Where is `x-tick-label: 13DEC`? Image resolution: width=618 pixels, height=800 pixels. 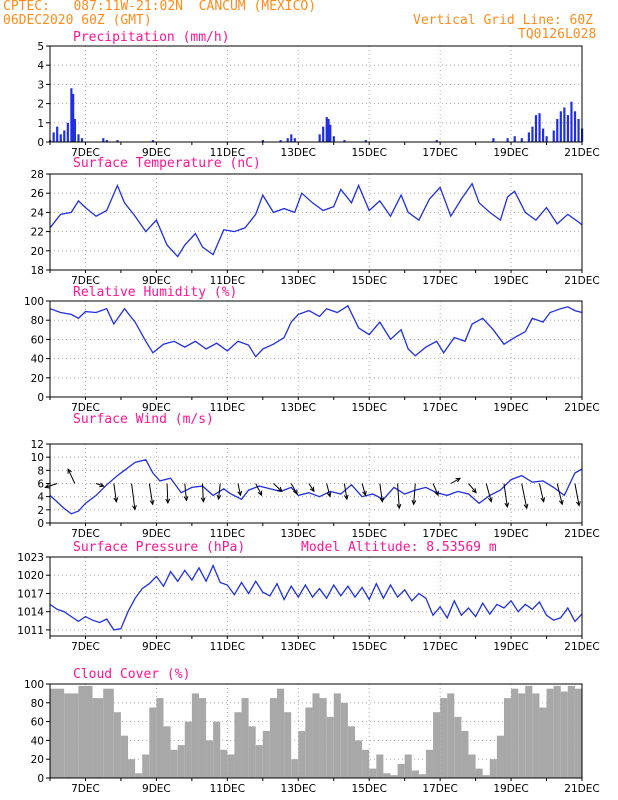 x-tick-label: 13DEC is located at coordinates (298, 534).